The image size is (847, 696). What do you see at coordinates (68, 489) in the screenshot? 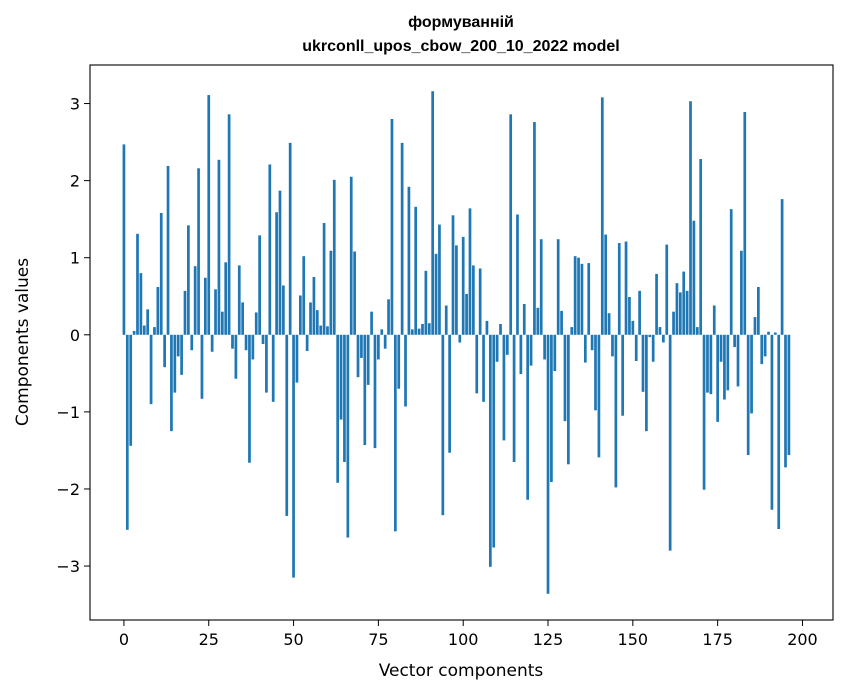
I see `y-tick-label--2: −2` at bounding box center [68, 489].